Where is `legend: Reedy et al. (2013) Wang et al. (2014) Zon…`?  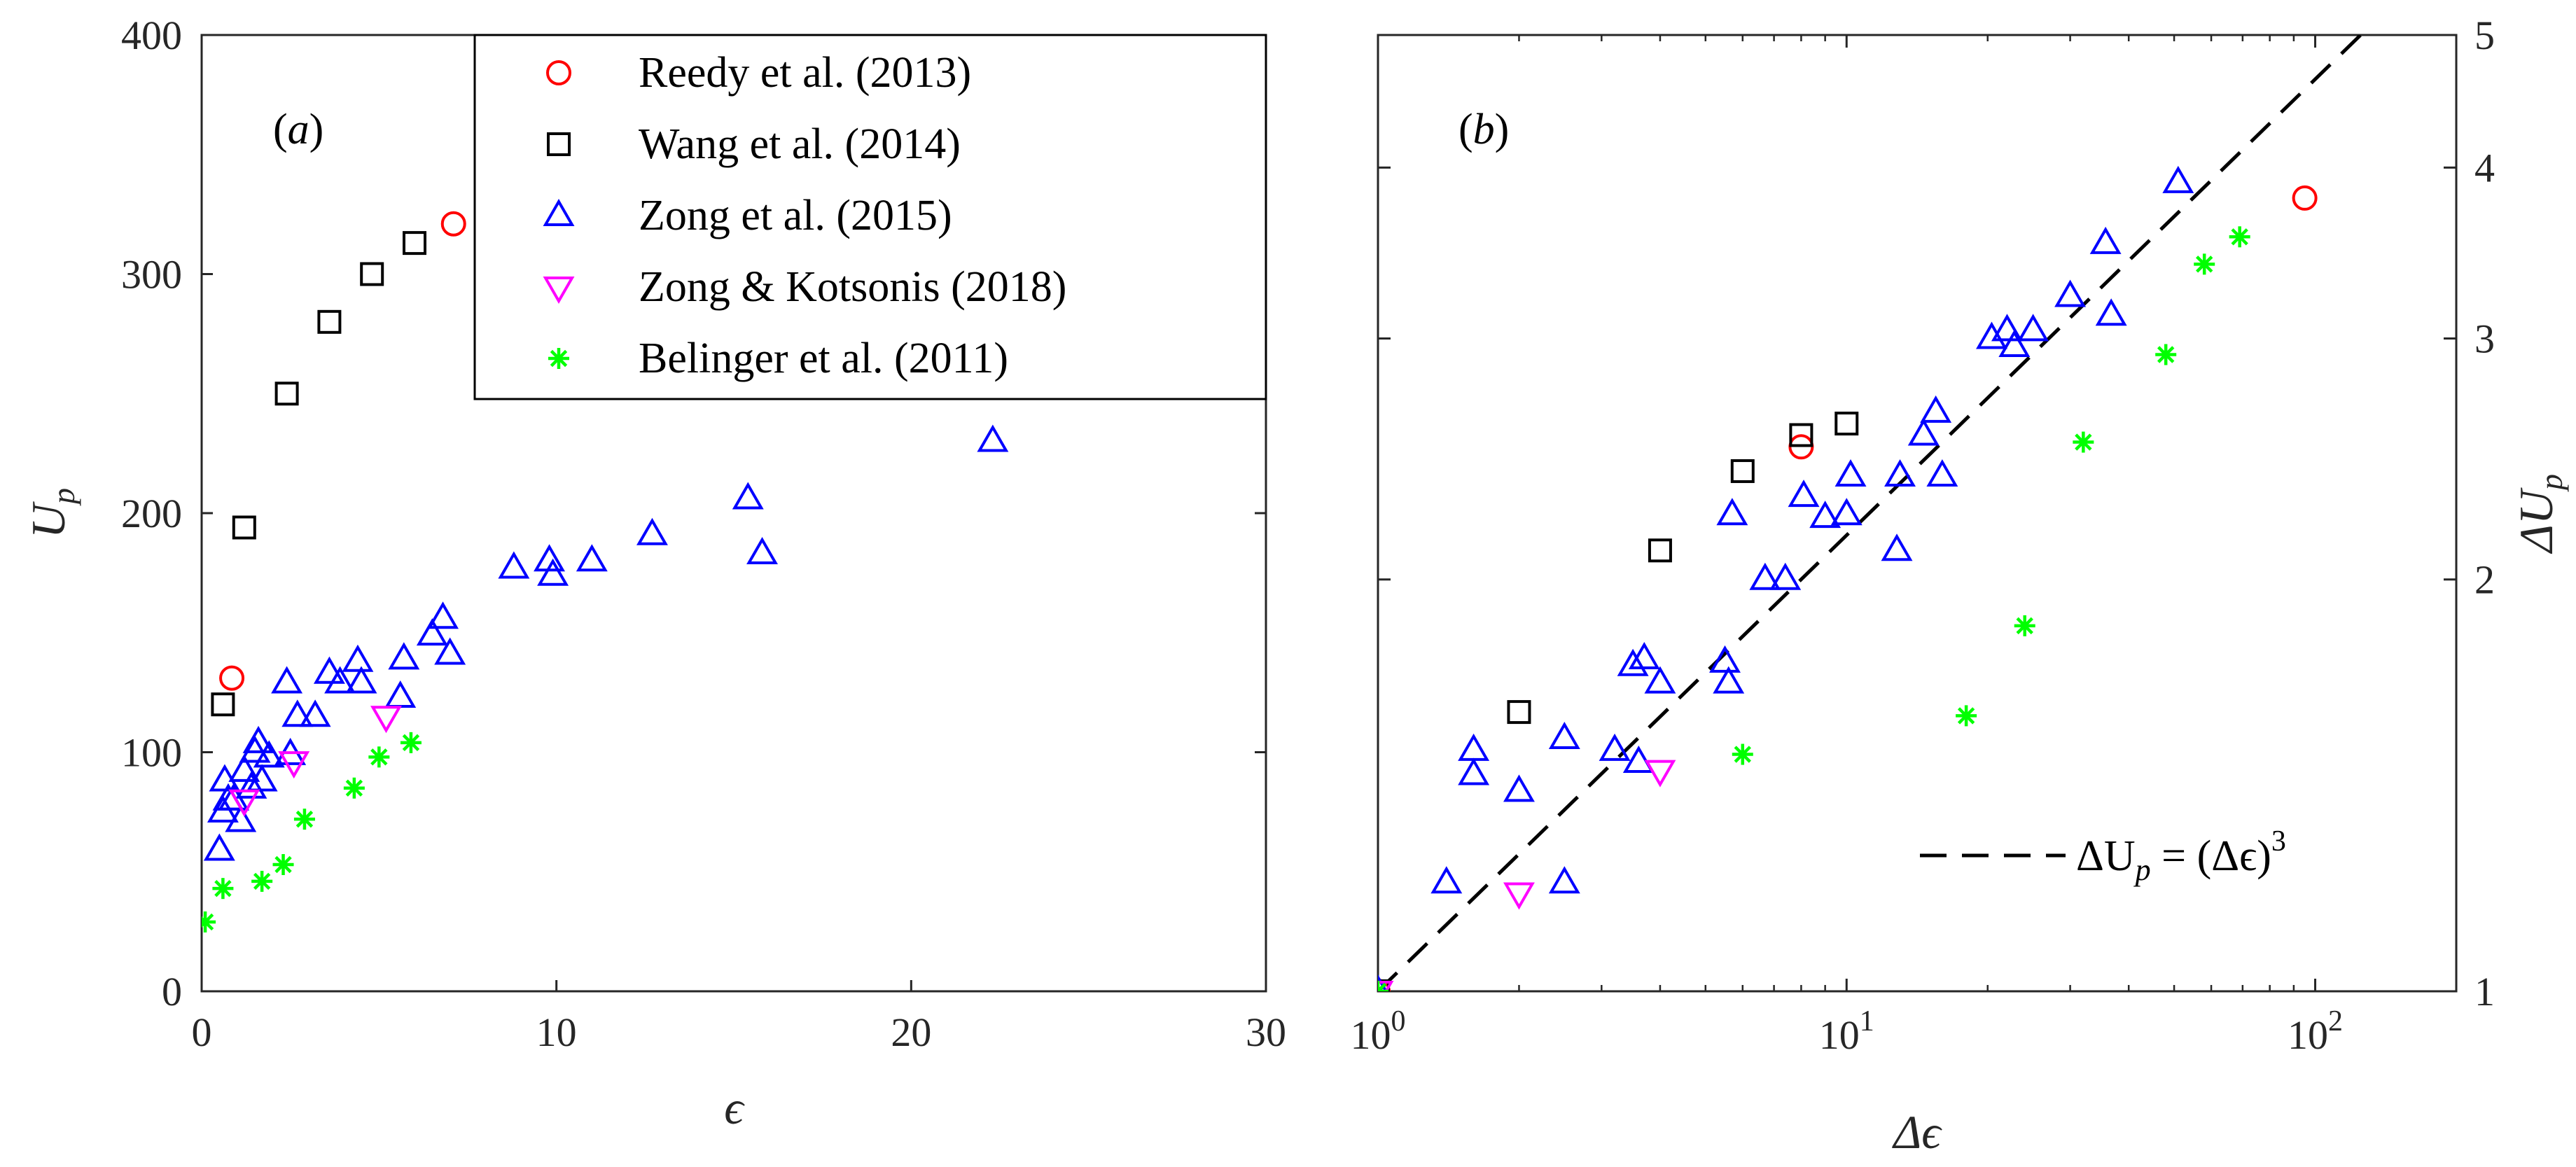 legend: Reedy et al. (2013) Wang et al. (2014) Zon… is located at coordinates (870, 217).